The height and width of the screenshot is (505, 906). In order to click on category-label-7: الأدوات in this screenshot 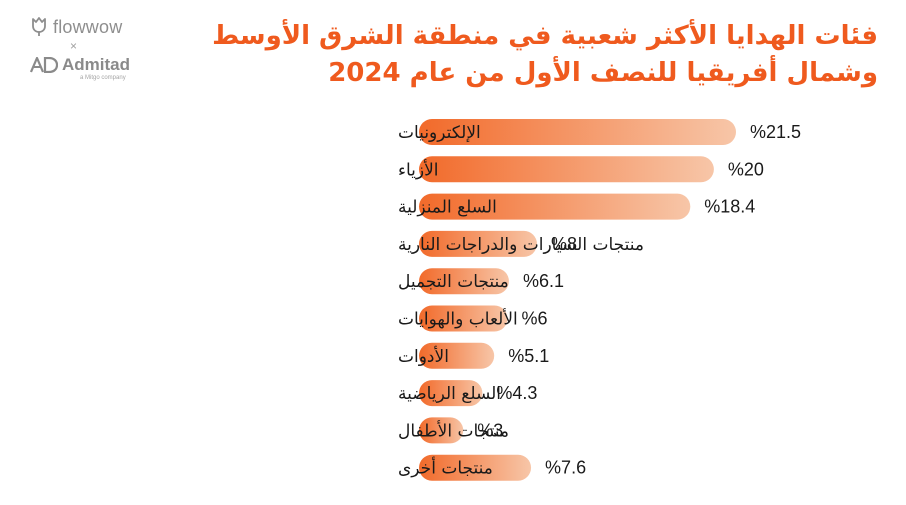, I will do `click(423, 356)`.